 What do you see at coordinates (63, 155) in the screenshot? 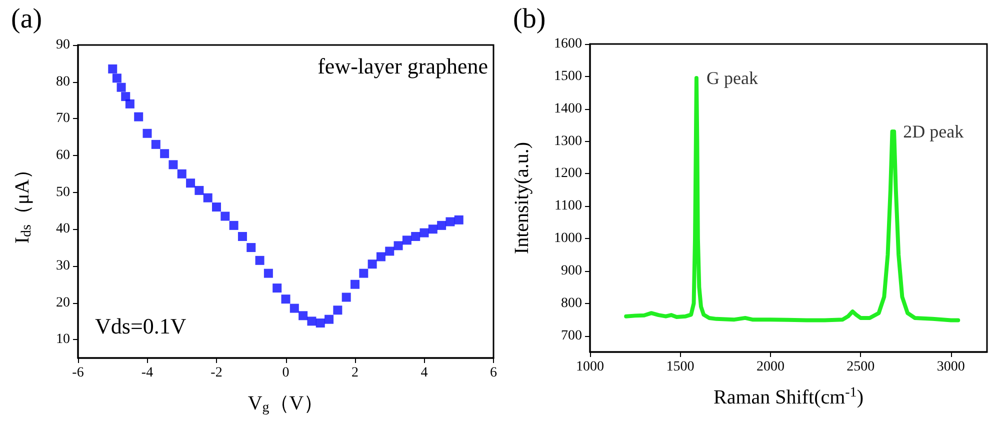
I see `y-tick-label: 60` at bounding box center [63, 155].